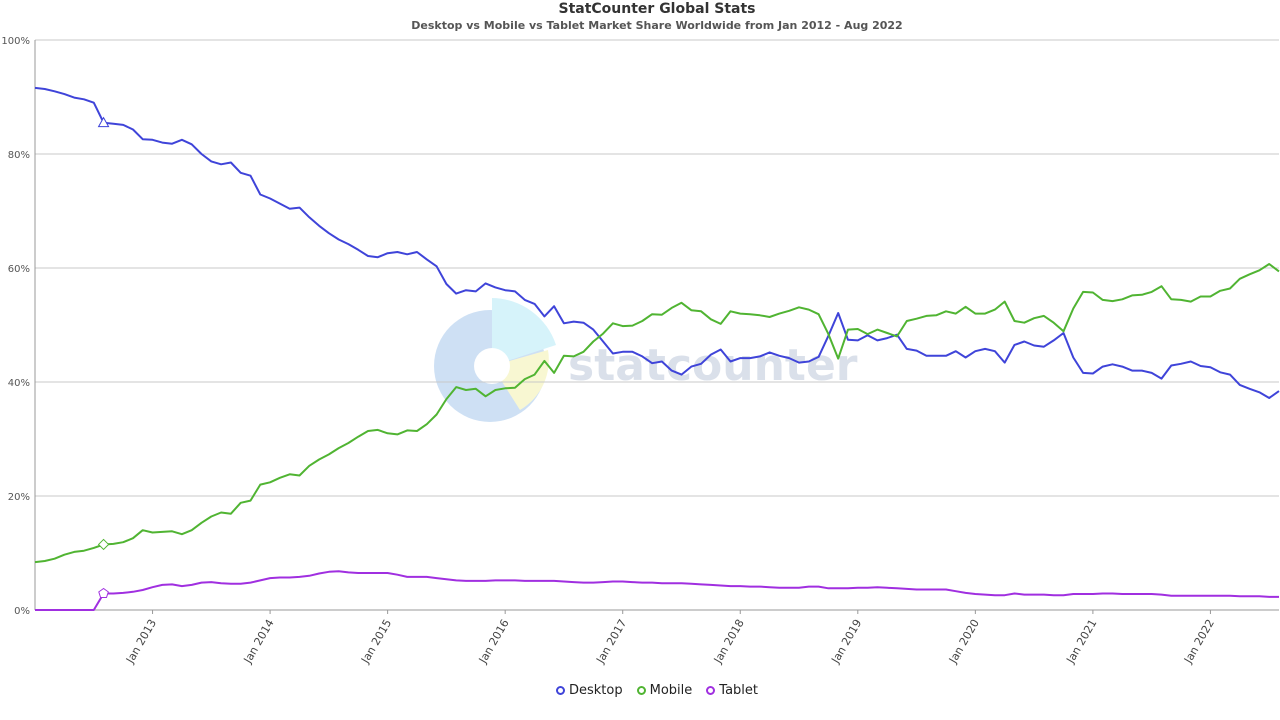 This screenshot has height=720, width=1280. I want to click on x-tick-label: Jan 2015, so click(376, 641).